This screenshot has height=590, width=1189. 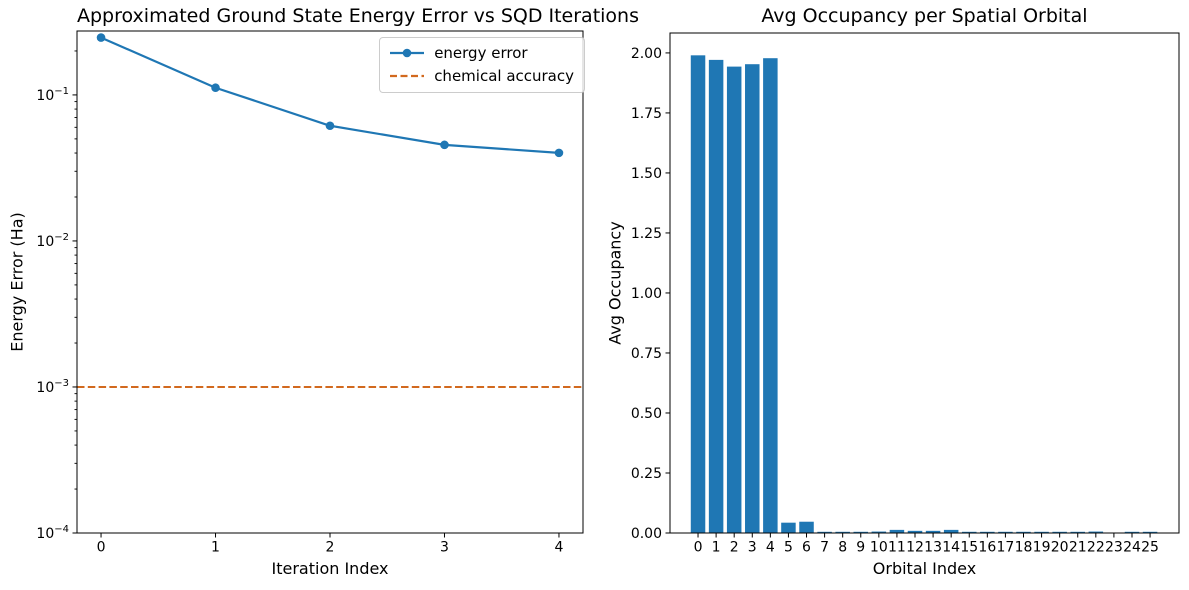 I want to click on x-tick-label: 20, so click(x=1060, y=548).